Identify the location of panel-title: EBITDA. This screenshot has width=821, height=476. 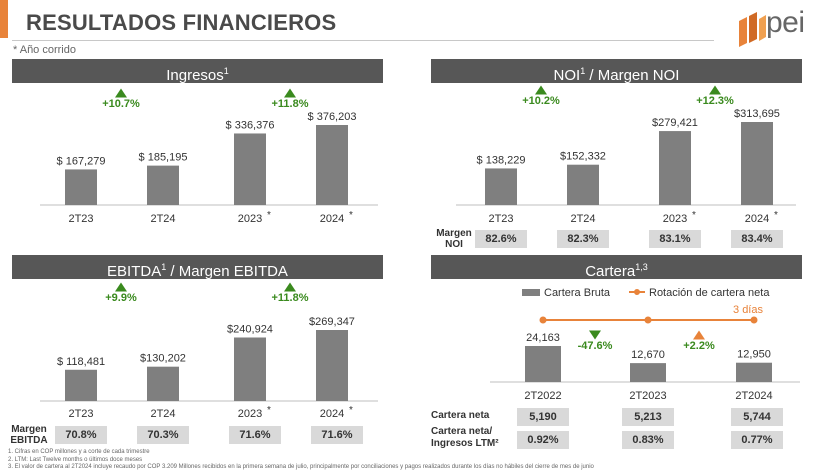
(134, 271).